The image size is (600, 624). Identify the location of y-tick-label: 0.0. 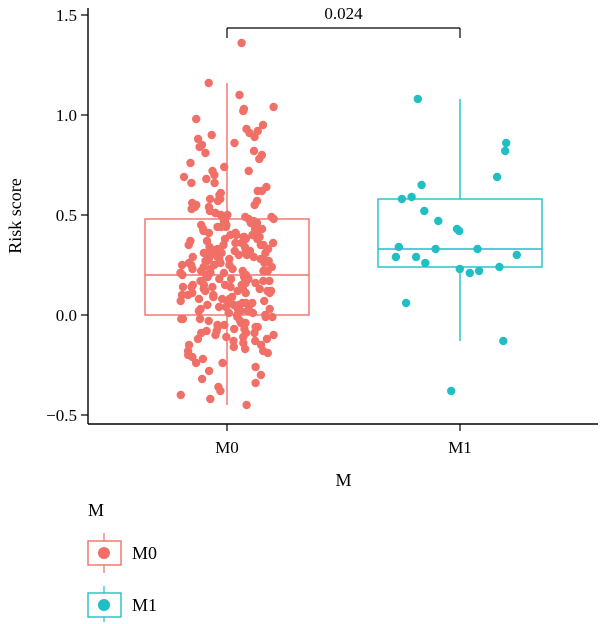
(66, 315).